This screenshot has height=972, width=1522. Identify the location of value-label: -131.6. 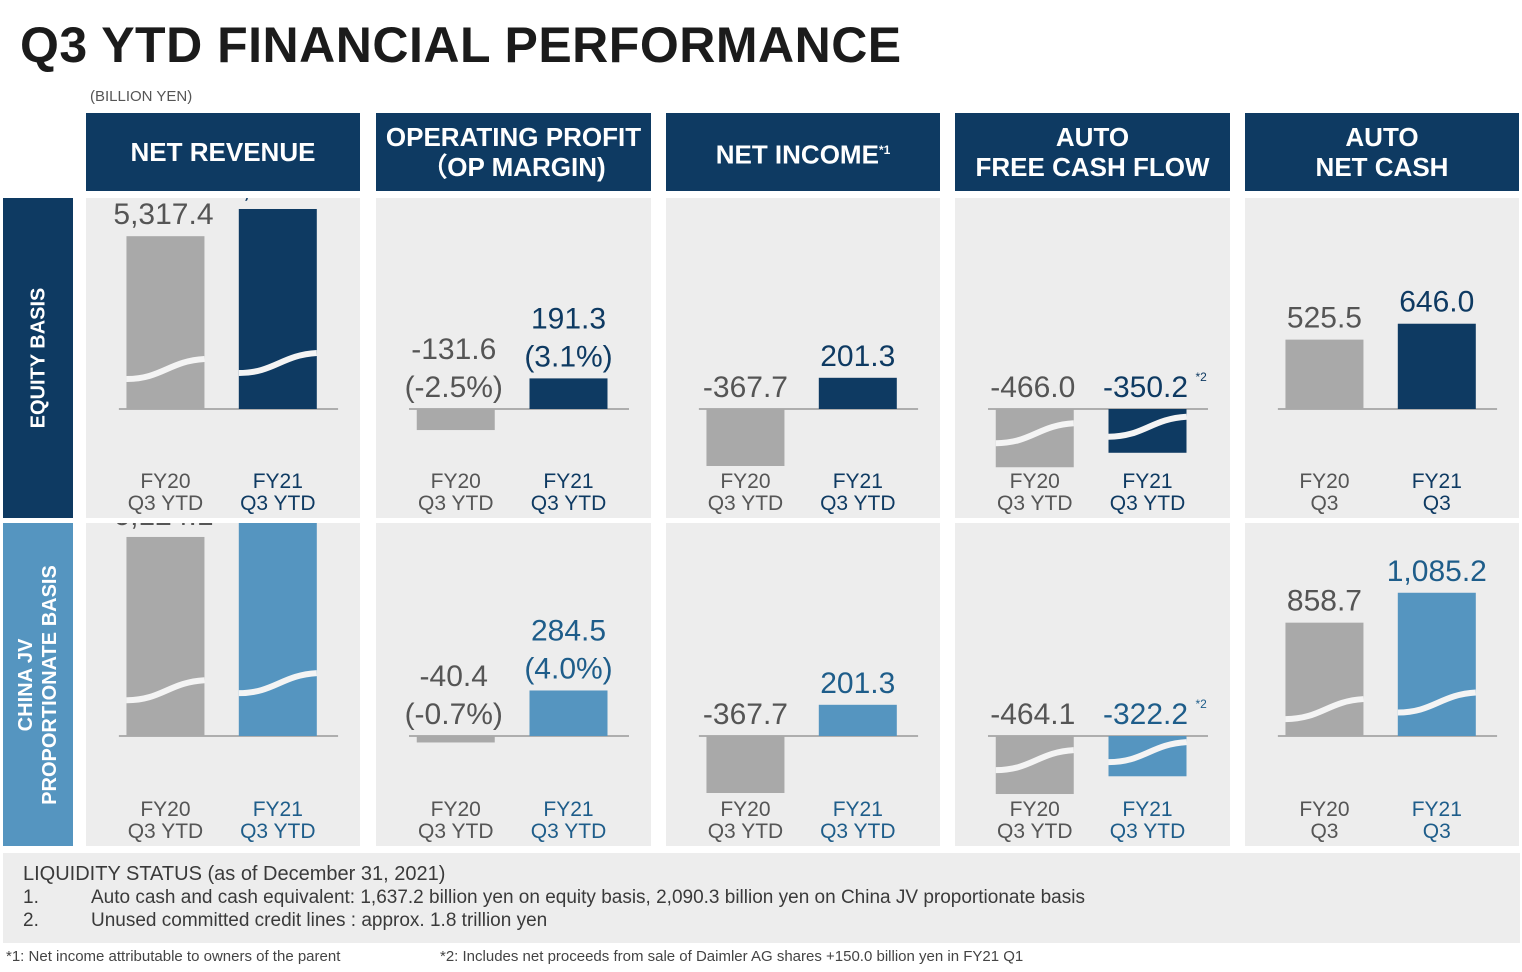
(453, 349).